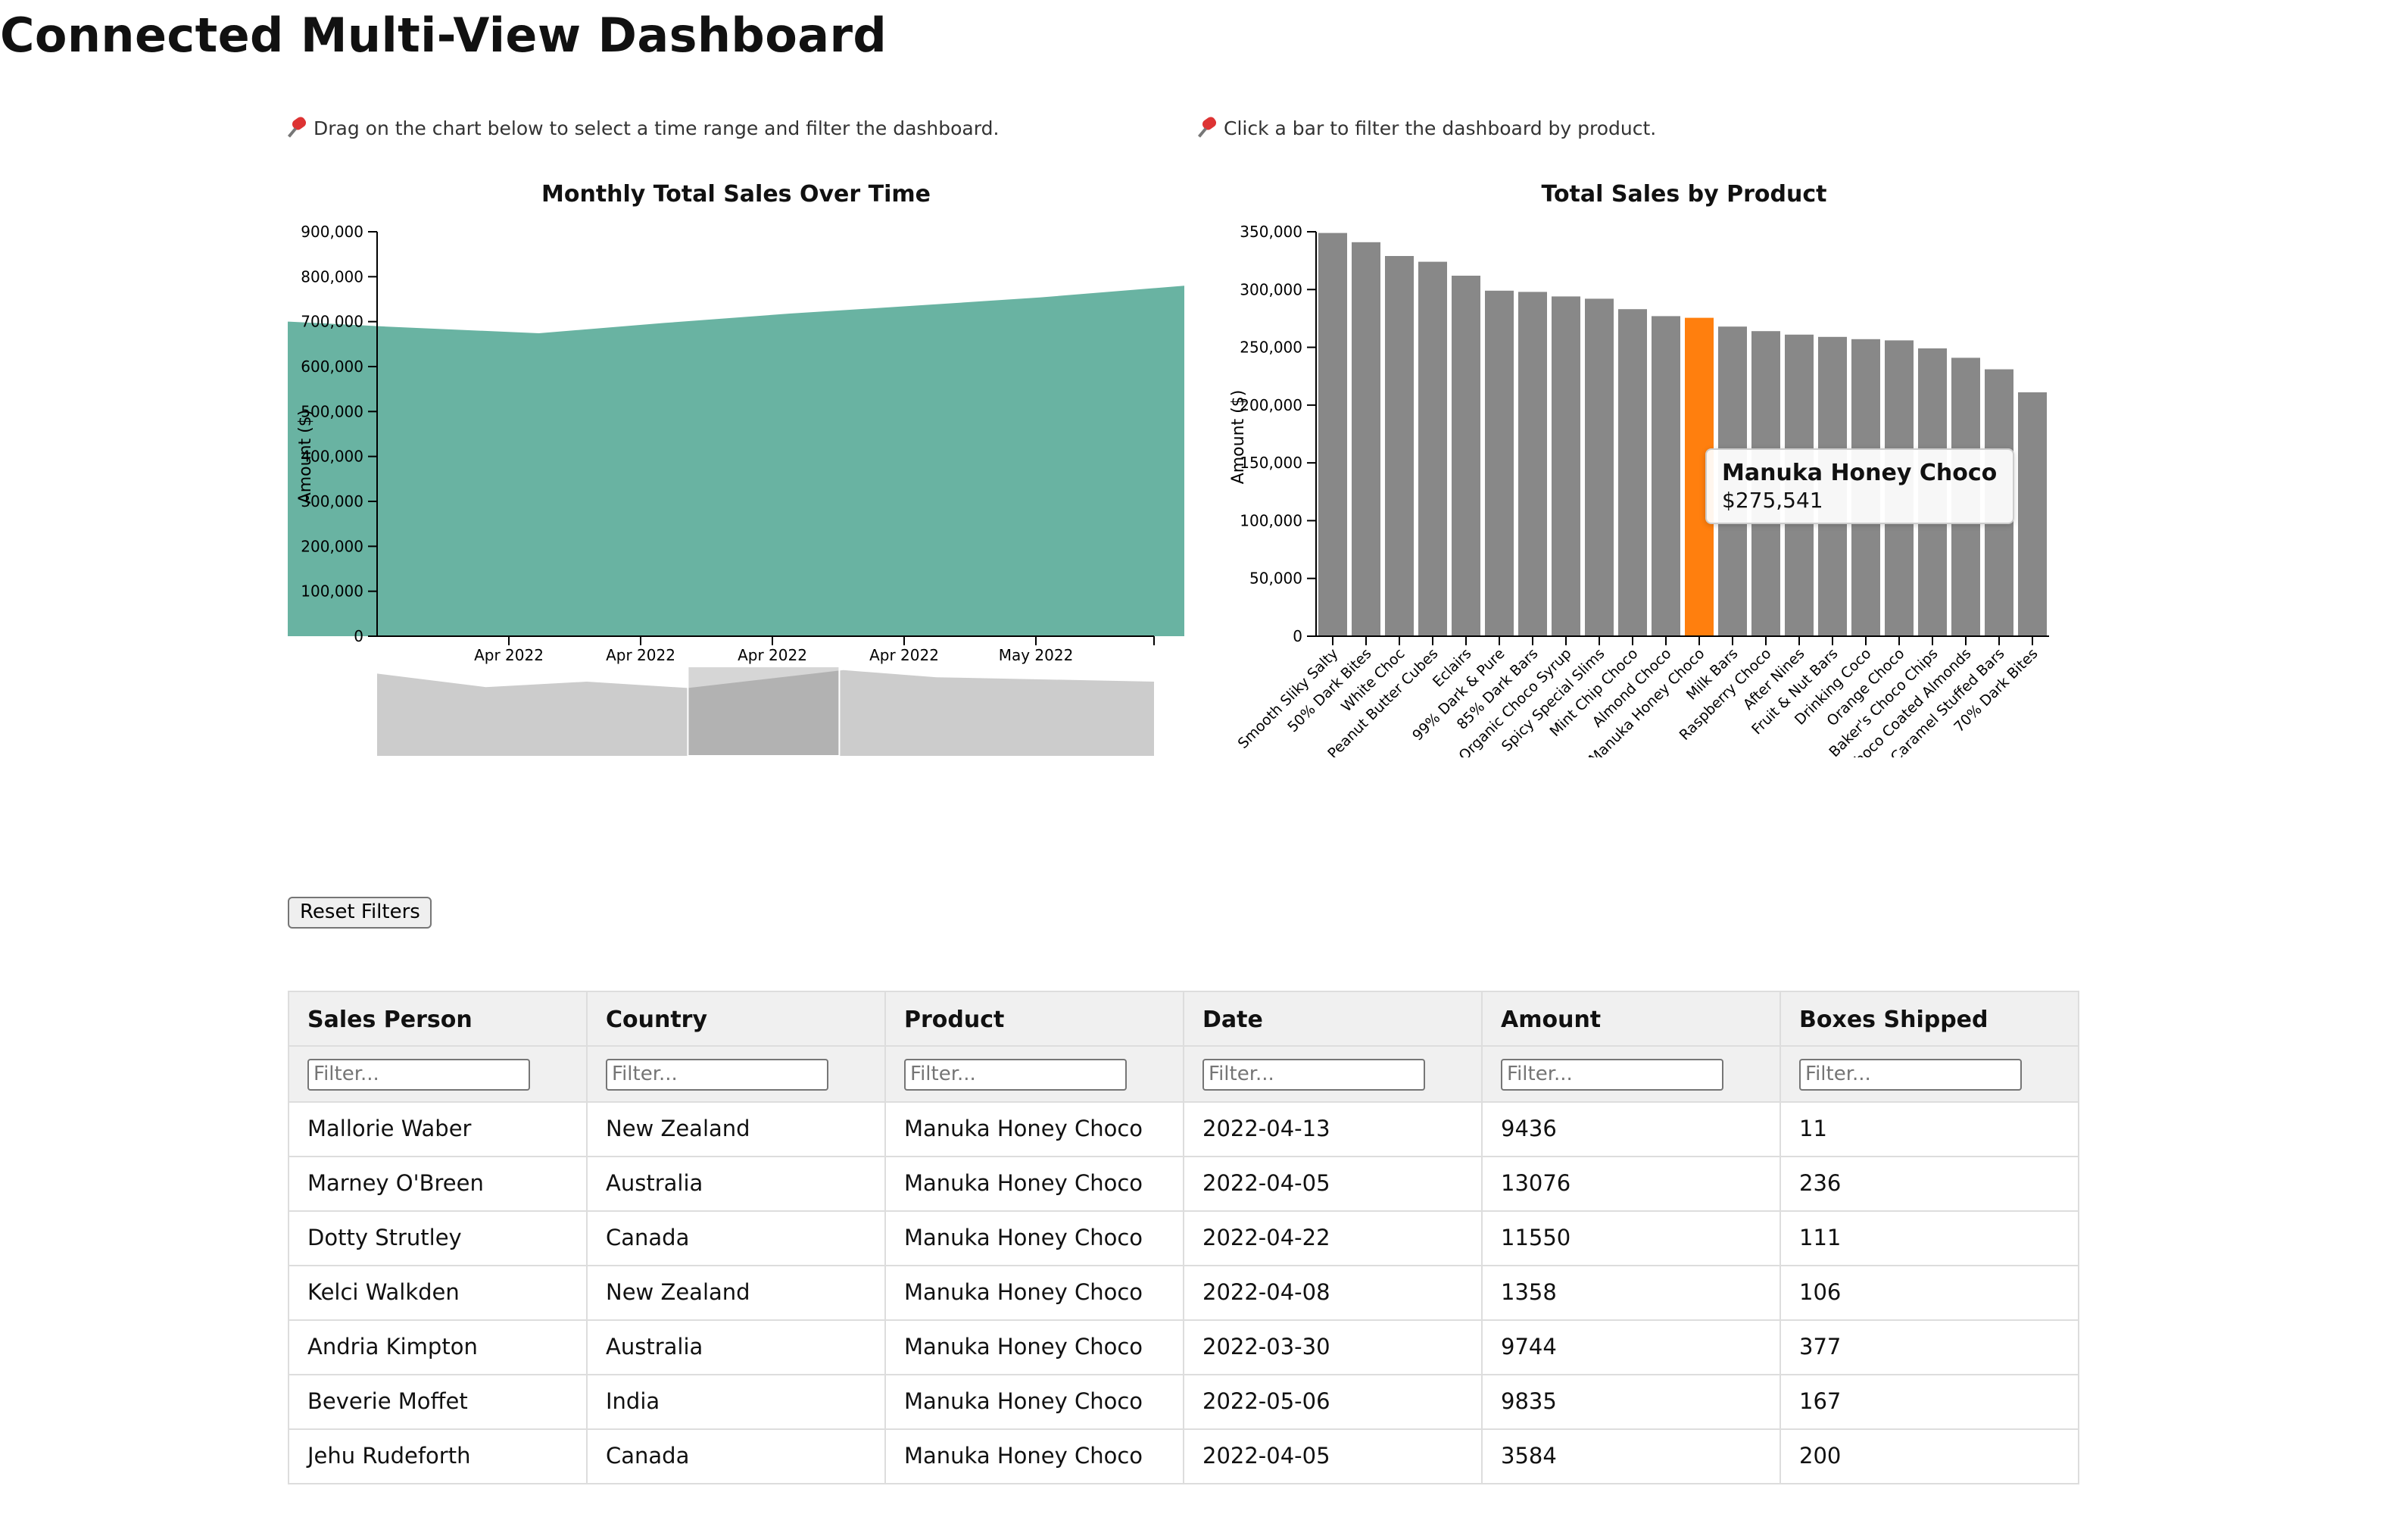  I want to click on table-cell: 9835, so click(1631, 1402).